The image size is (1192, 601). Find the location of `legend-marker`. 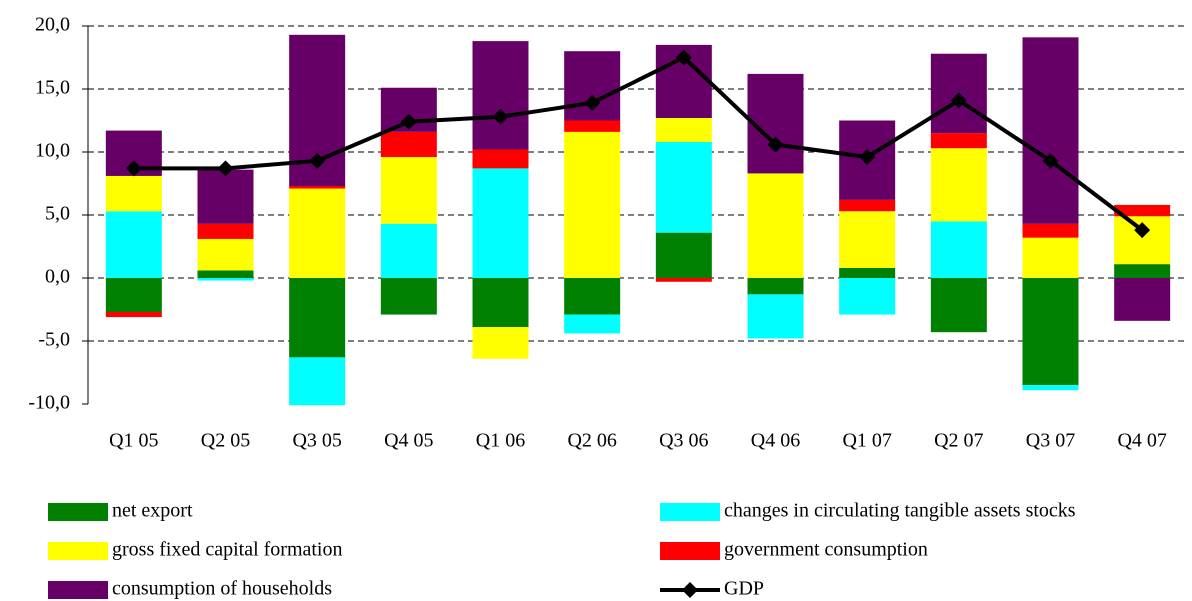

legend-marker is located at coordinates (690, 590).